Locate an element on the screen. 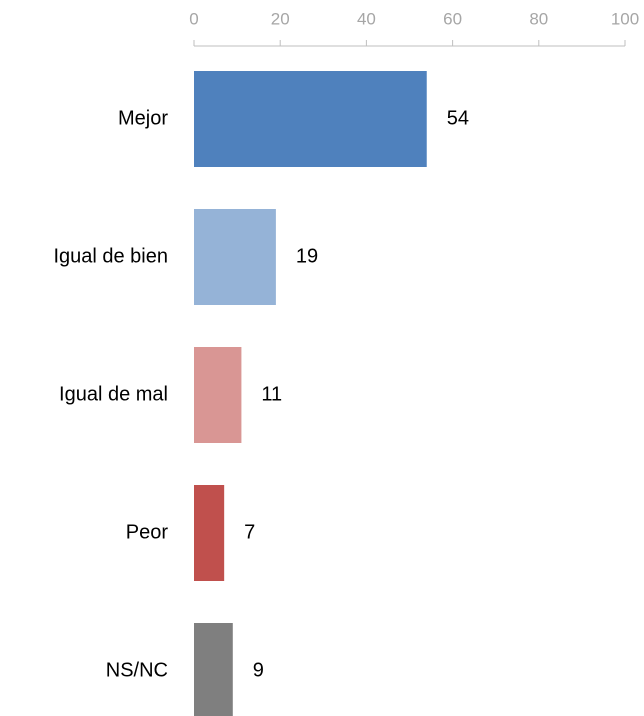 The height and width of the screenshot is (716, 644). value-label: 7 is located at coordinates (249, 532).